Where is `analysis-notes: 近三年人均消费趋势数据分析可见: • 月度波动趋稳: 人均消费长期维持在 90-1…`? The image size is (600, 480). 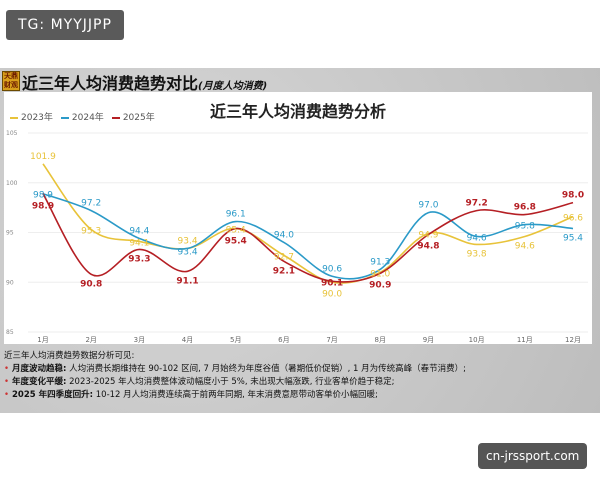
analysis-notes: 近三年人均消费趋势数据分析可见: • 月度波动趋稳: 人均消费长期维持在 90-1… is located at coordinates (235, 376).